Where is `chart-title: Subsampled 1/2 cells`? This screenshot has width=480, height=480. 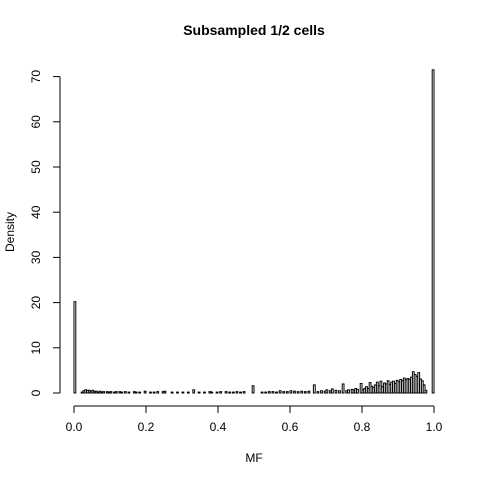
chart-title: Subsampled 1/2 cells is located at coordinates (254, 30).